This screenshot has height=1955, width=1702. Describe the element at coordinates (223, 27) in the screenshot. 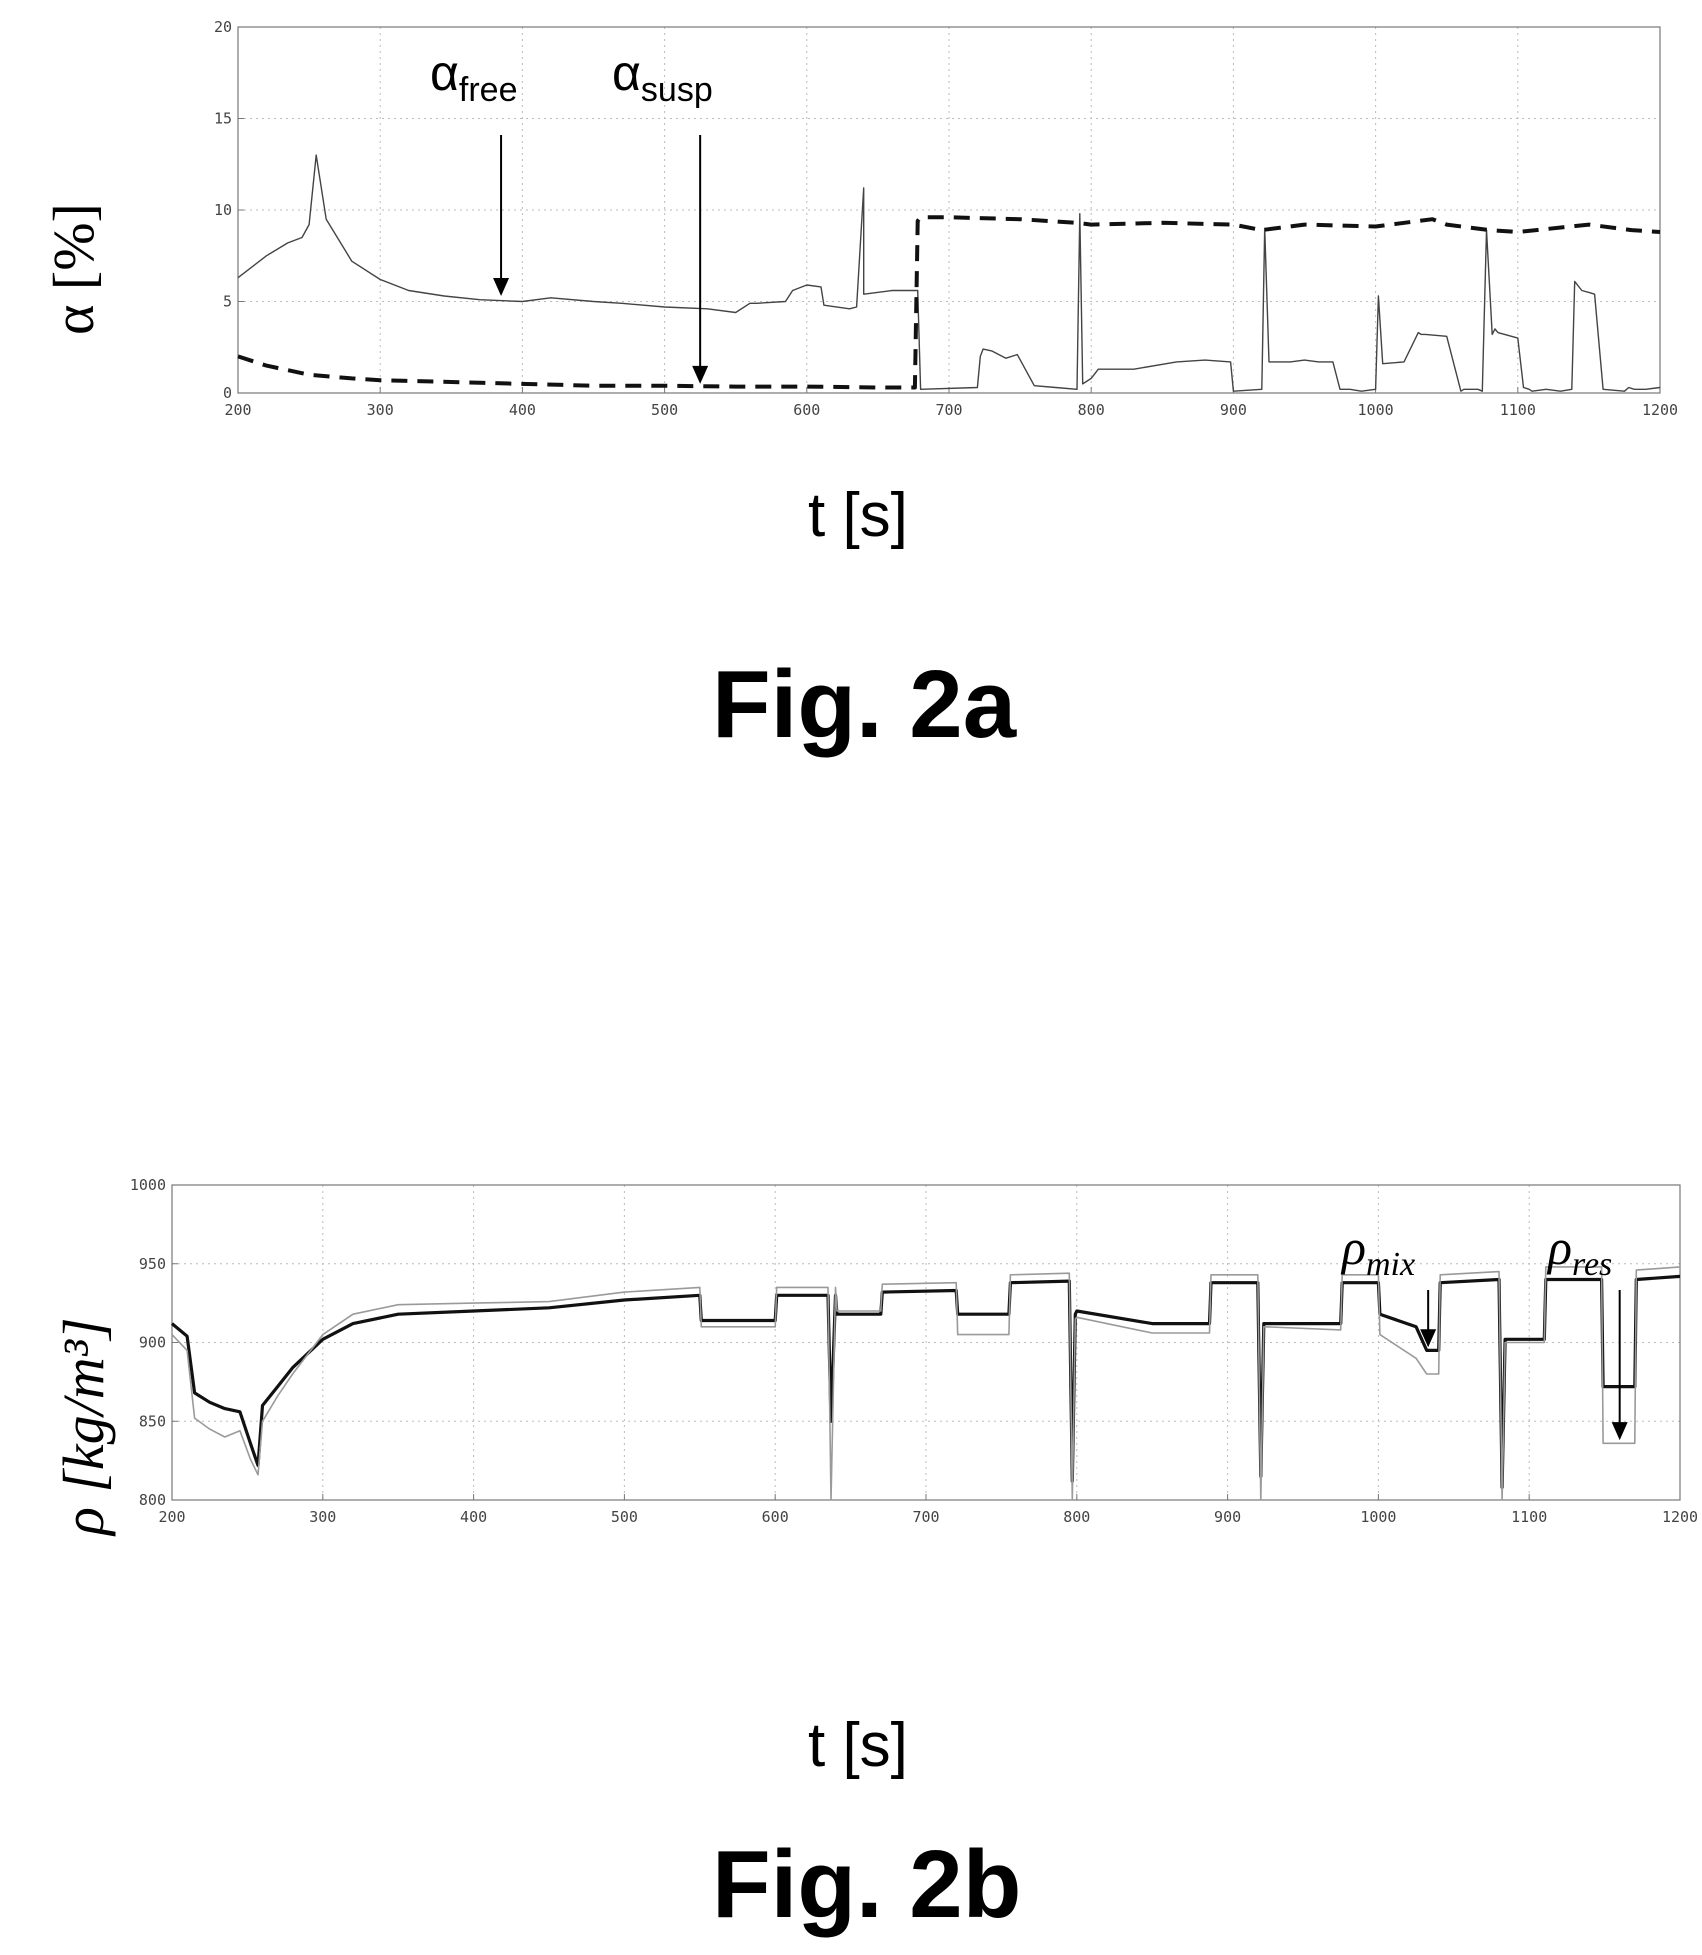

I see `y-tick-label: 20` at that location.